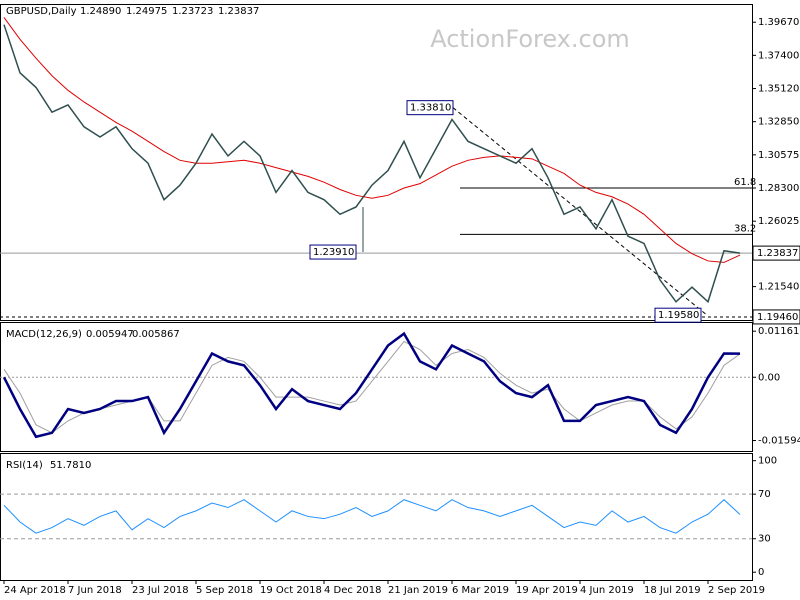  Describe the element at coordinates (778, 22) in the screenshot. I see `y-tick-label: 1.39670` at that location.